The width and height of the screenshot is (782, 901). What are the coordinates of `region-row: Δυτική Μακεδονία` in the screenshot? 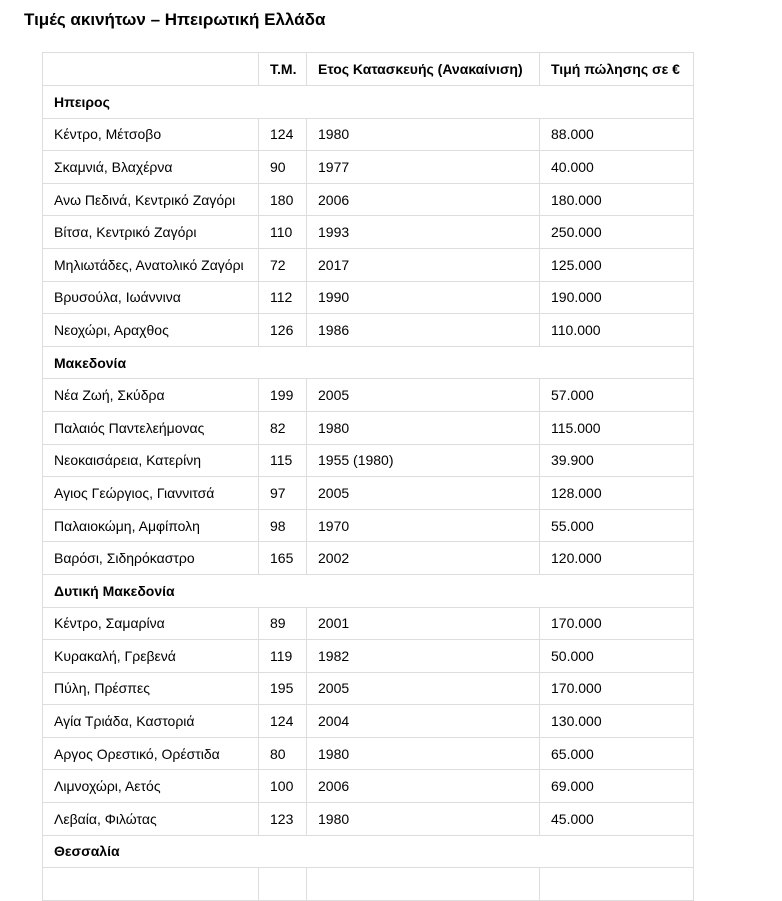 It's located at (368, 590).